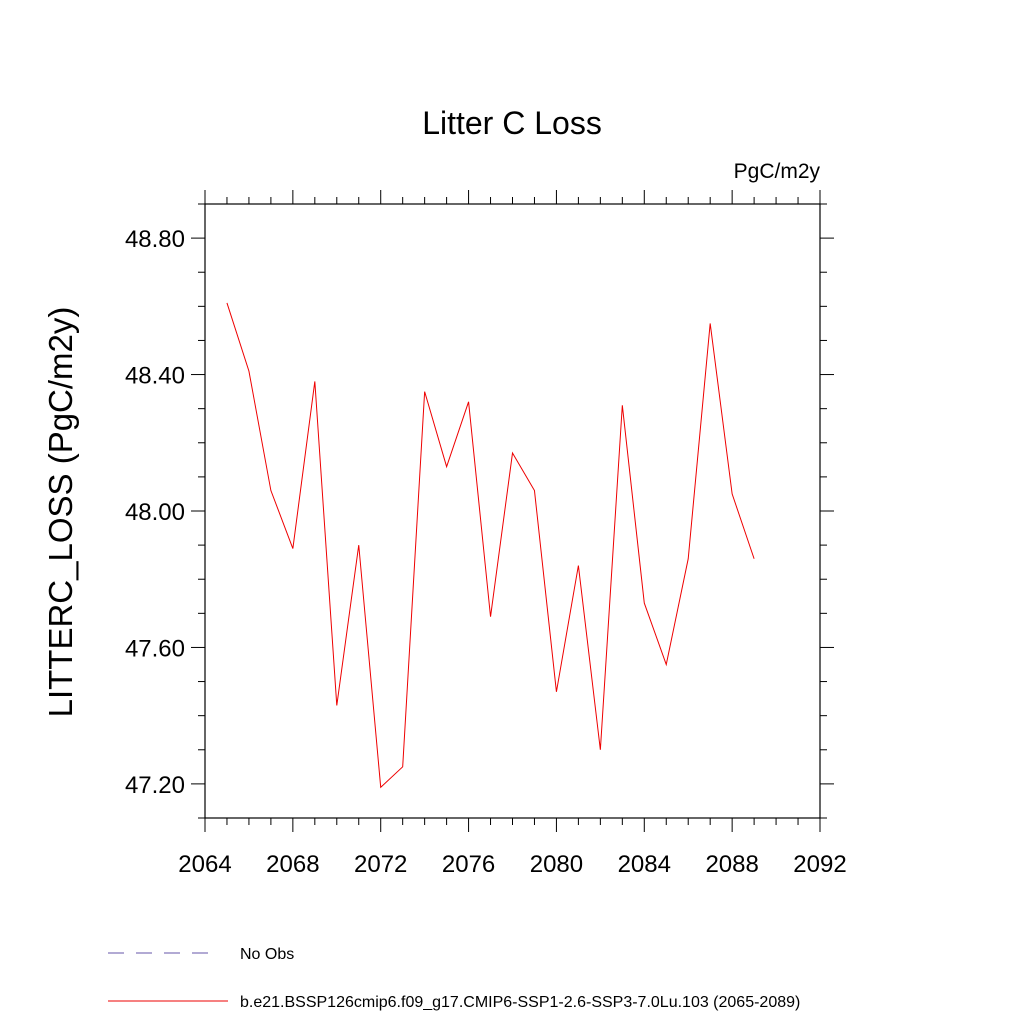 The width and height of the screenshot is (1024, 1024). Describe the element at coordinates (155, 648) in the screenshot. I see `y-tick-label: 47.60` at that location.